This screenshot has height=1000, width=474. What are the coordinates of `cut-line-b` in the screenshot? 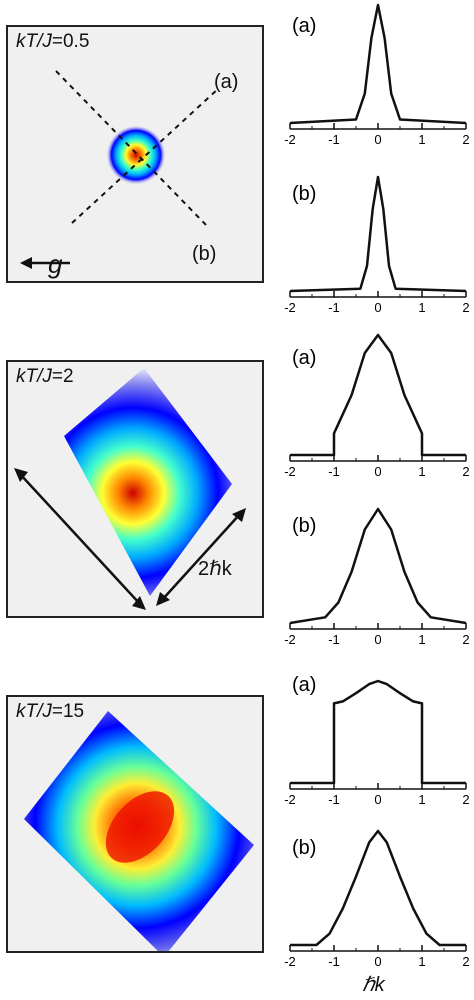 It's located at (132, 149).